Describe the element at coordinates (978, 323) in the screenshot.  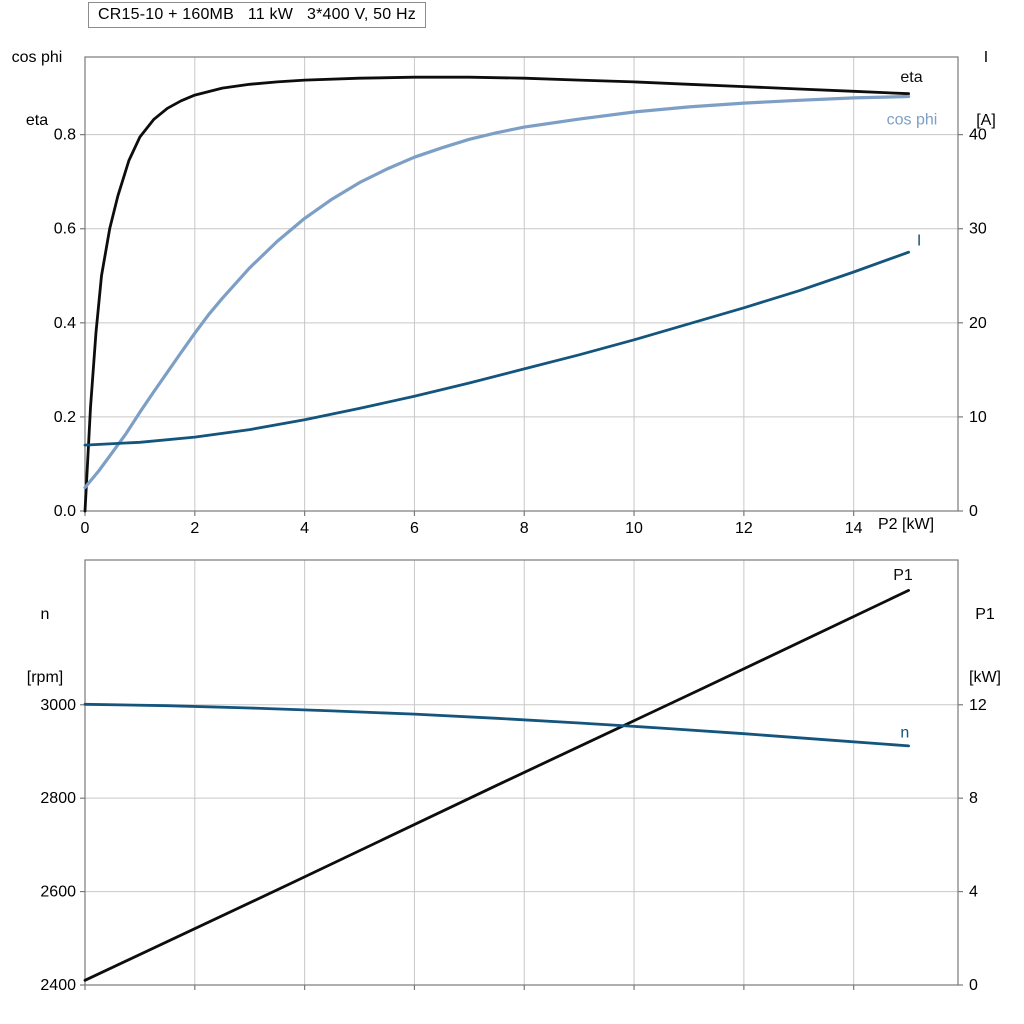
I see `svg-text: 20` at that location.